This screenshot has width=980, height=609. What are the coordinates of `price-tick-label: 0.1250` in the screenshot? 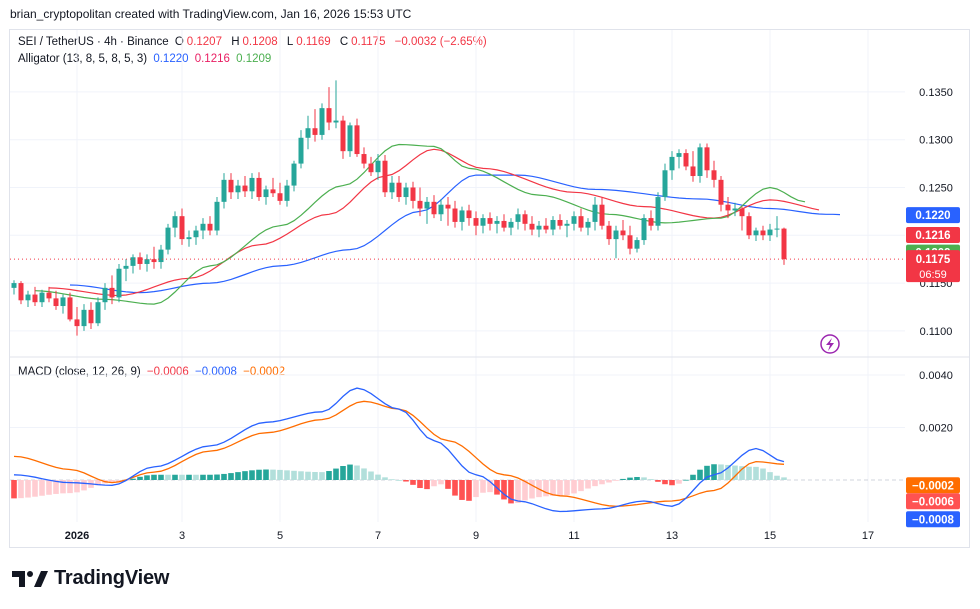 It's located at (936, 188).